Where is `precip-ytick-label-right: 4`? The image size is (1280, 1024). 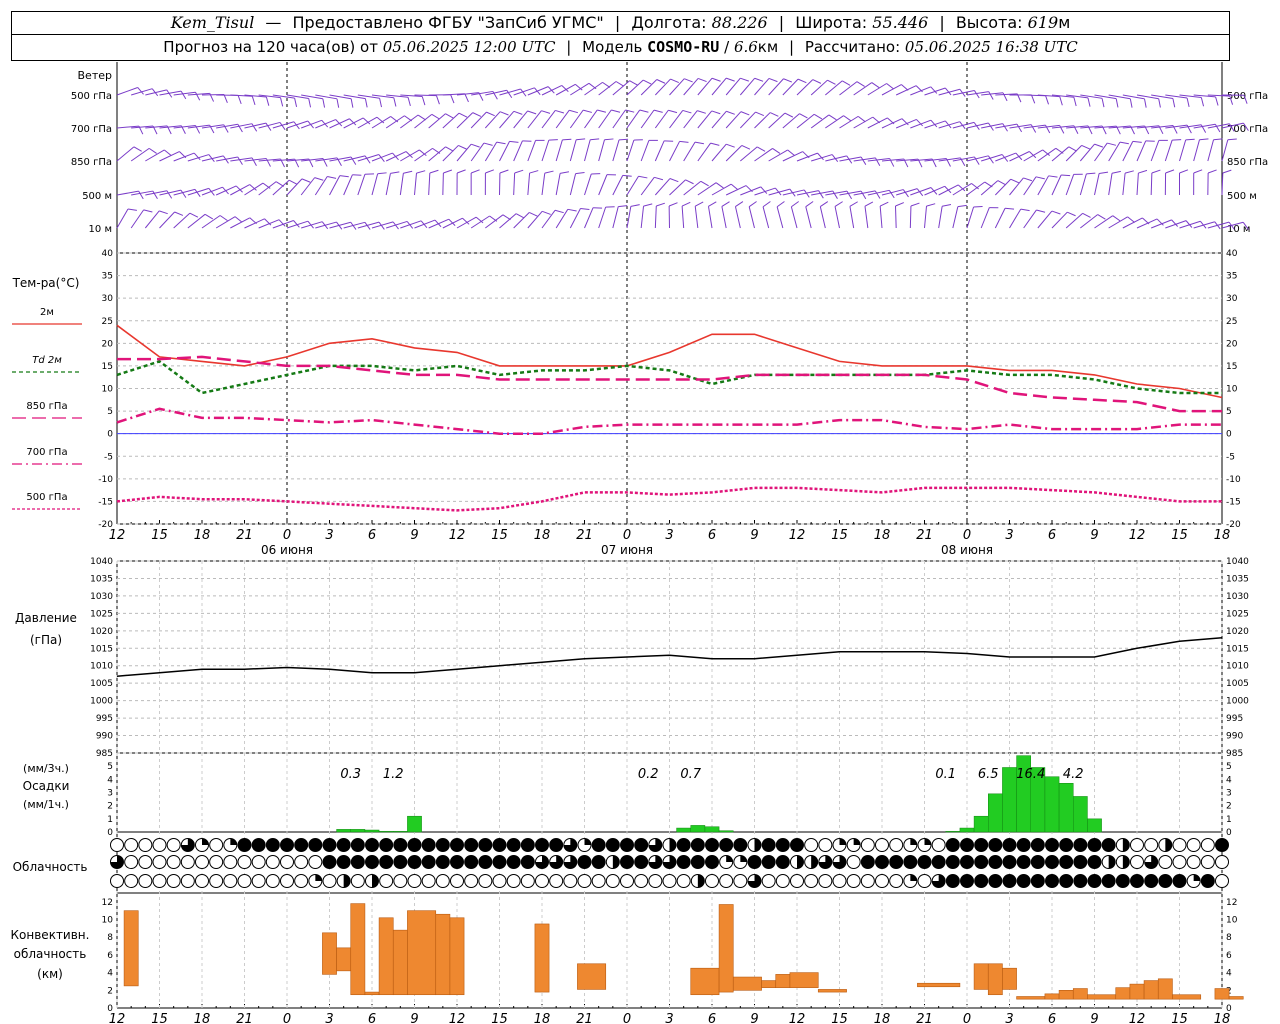
precip-ytick-label-right: 4 is located at coordinates (1229, 780).